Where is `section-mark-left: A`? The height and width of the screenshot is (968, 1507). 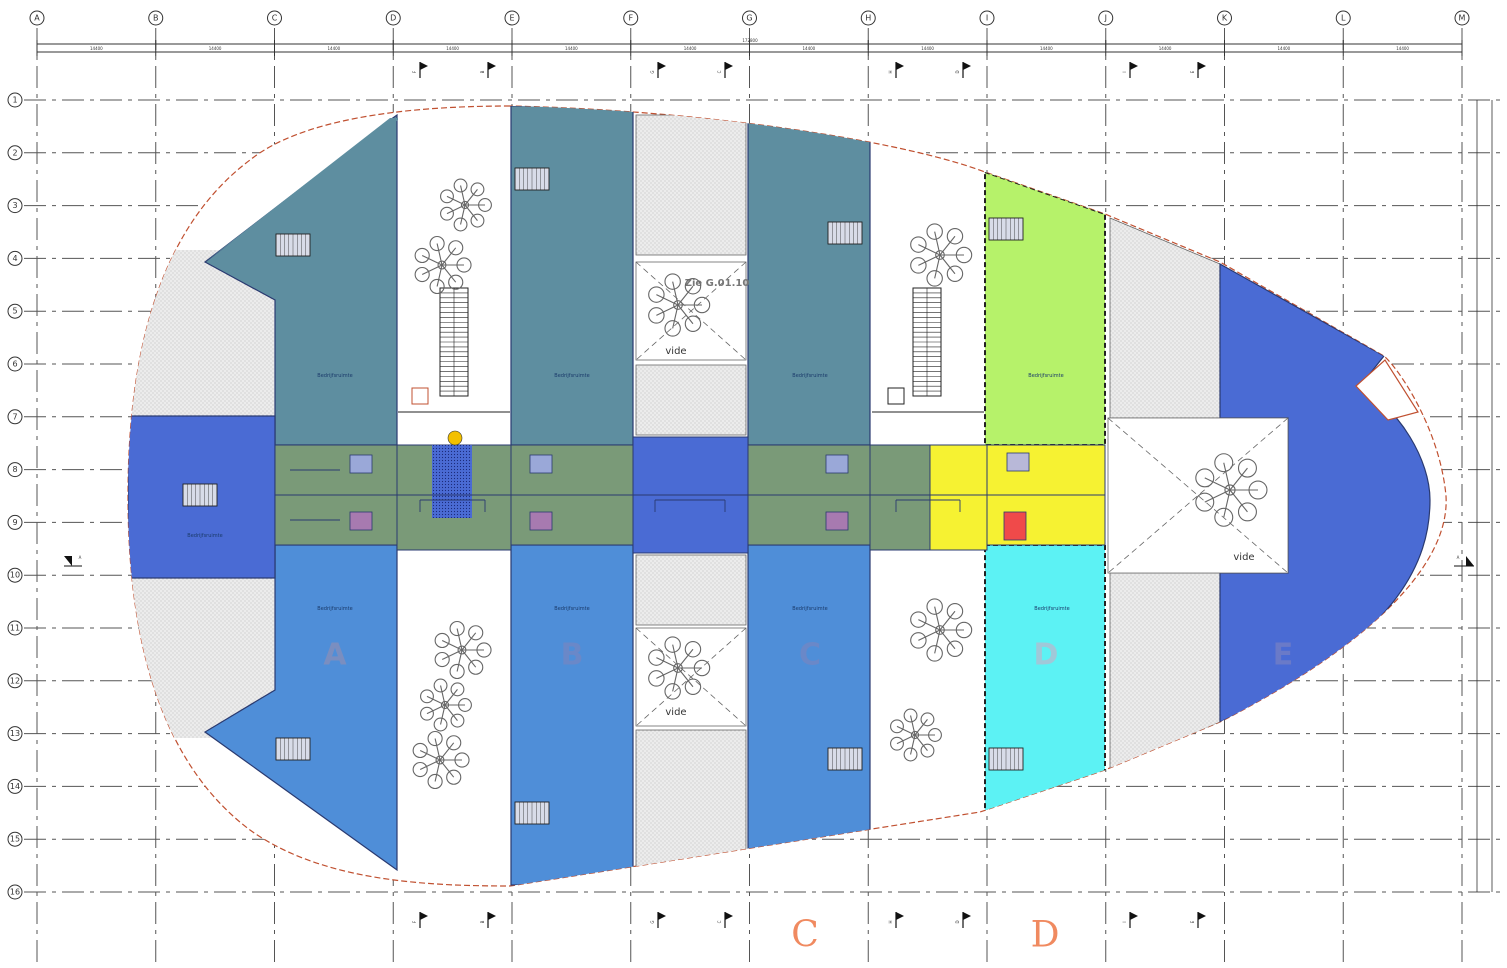 section-mark-left: A is located at coordinates (73, 561).